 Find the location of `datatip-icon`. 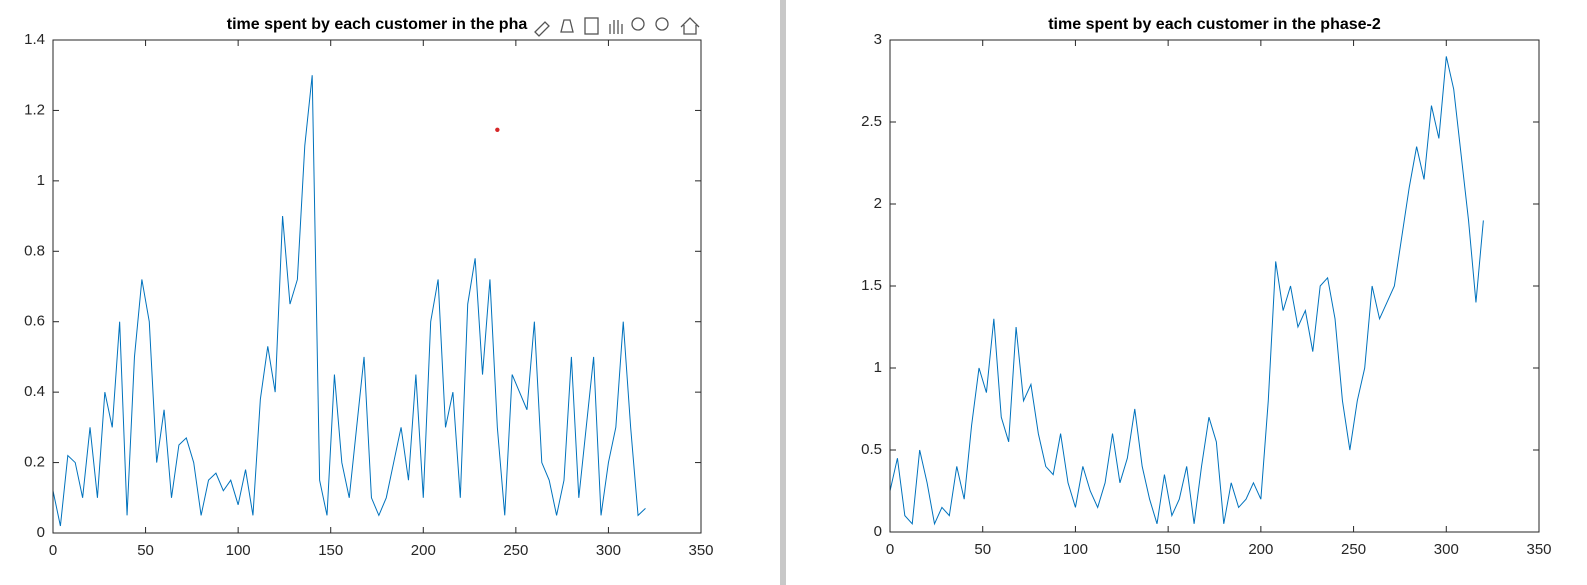

datatip-icon is located at coordinates (567, 26).